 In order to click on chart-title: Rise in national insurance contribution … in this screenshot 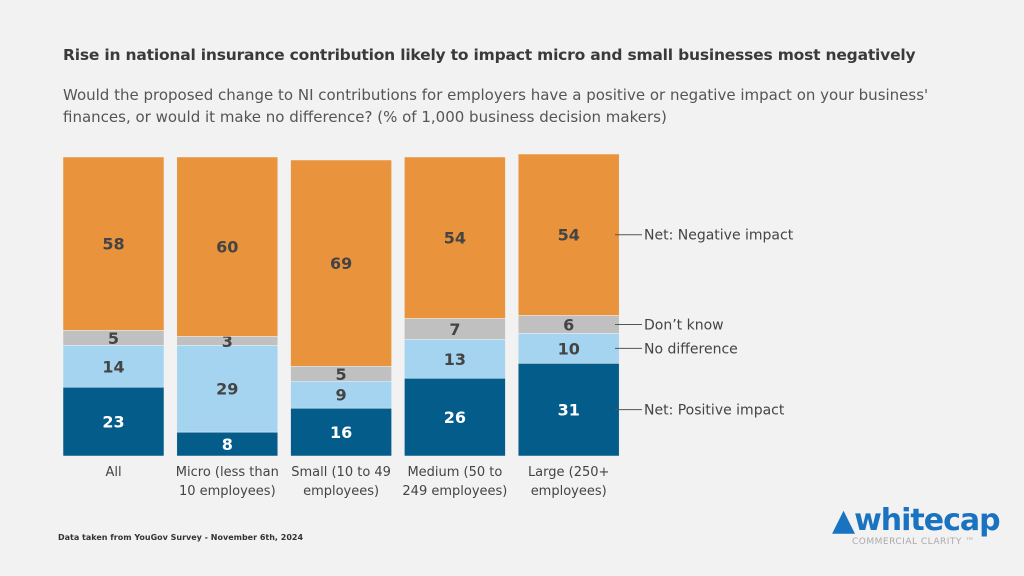, I will do `click(489, 55)`.